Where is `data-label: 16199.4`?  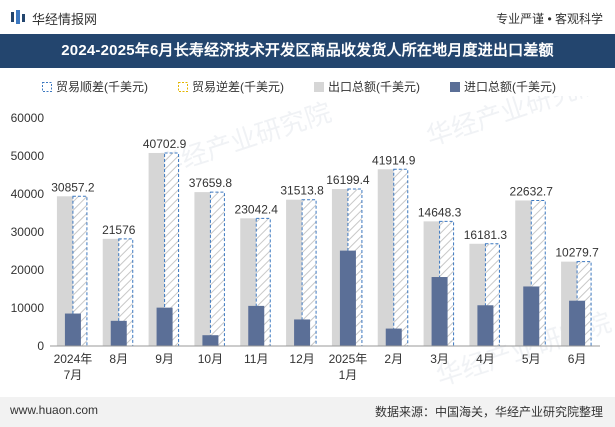 data-label: 16199.4 is located at coordinates (348, 180).